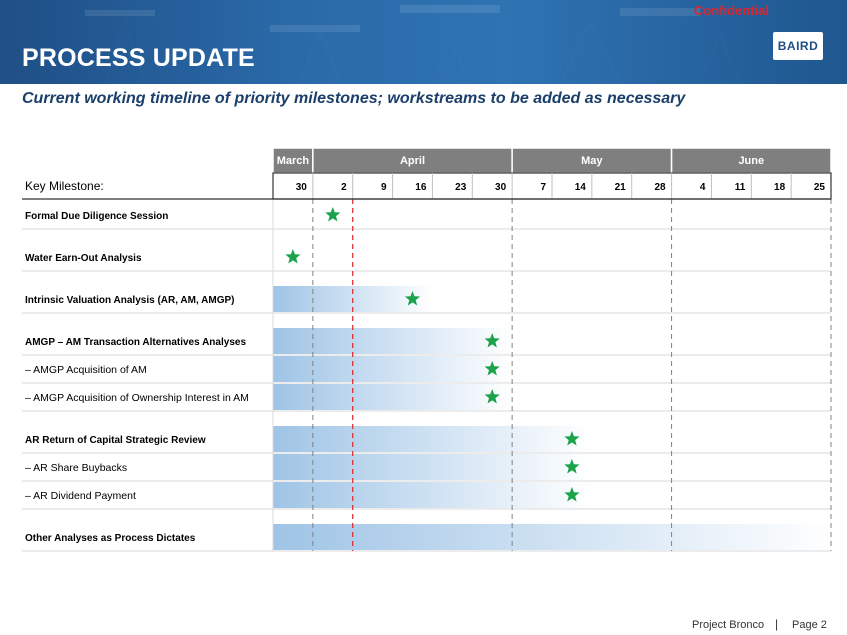 This screenshot has width=847, height=635. Describe the element at coordinates (731, 10) in the screenshot. I see `confidential-label: Confidential` at that location.